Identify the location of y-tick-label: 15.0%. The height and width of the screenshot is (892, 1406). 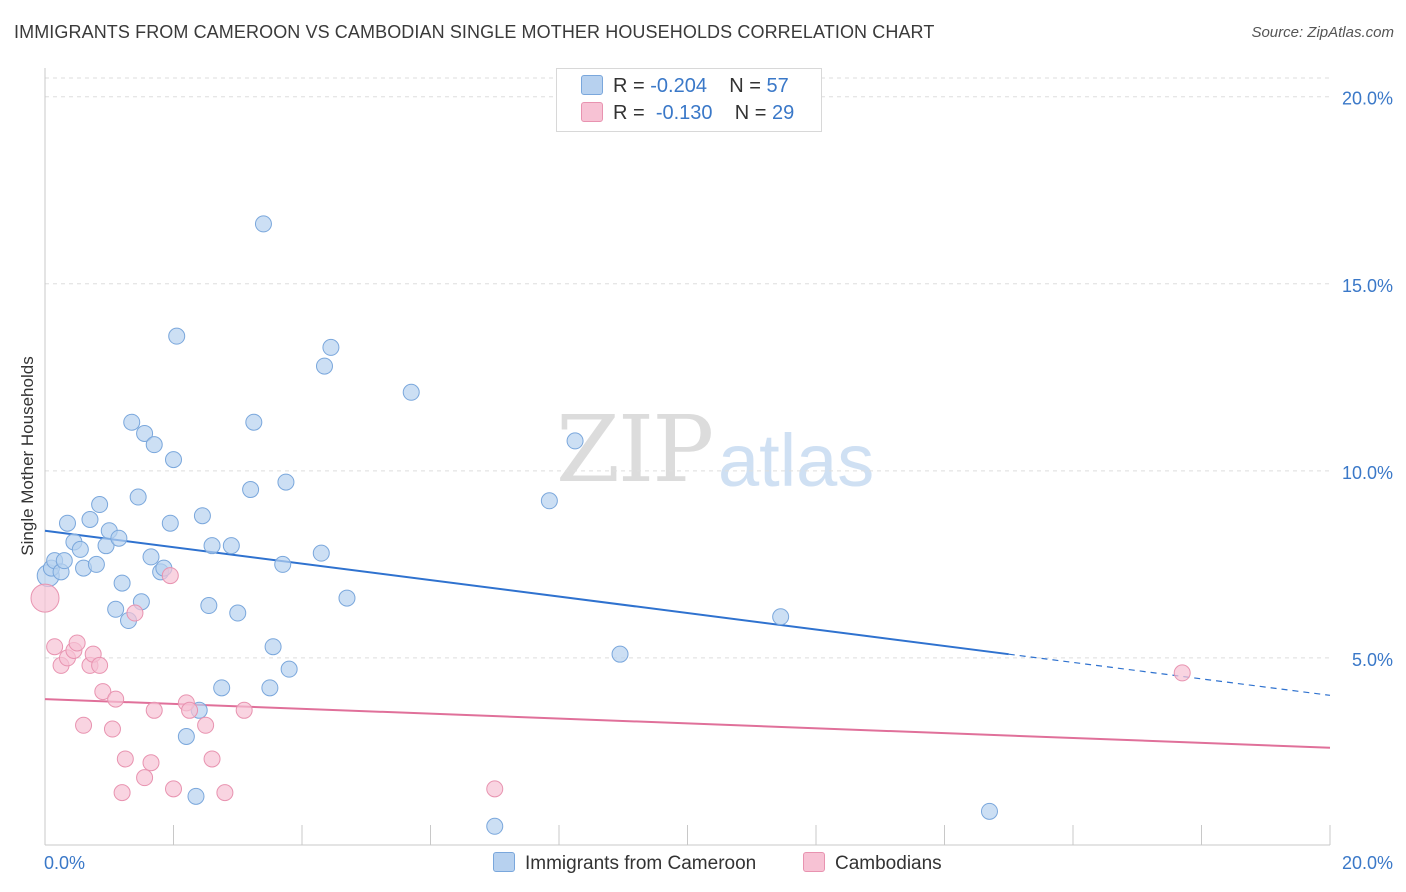
(1367, 286).